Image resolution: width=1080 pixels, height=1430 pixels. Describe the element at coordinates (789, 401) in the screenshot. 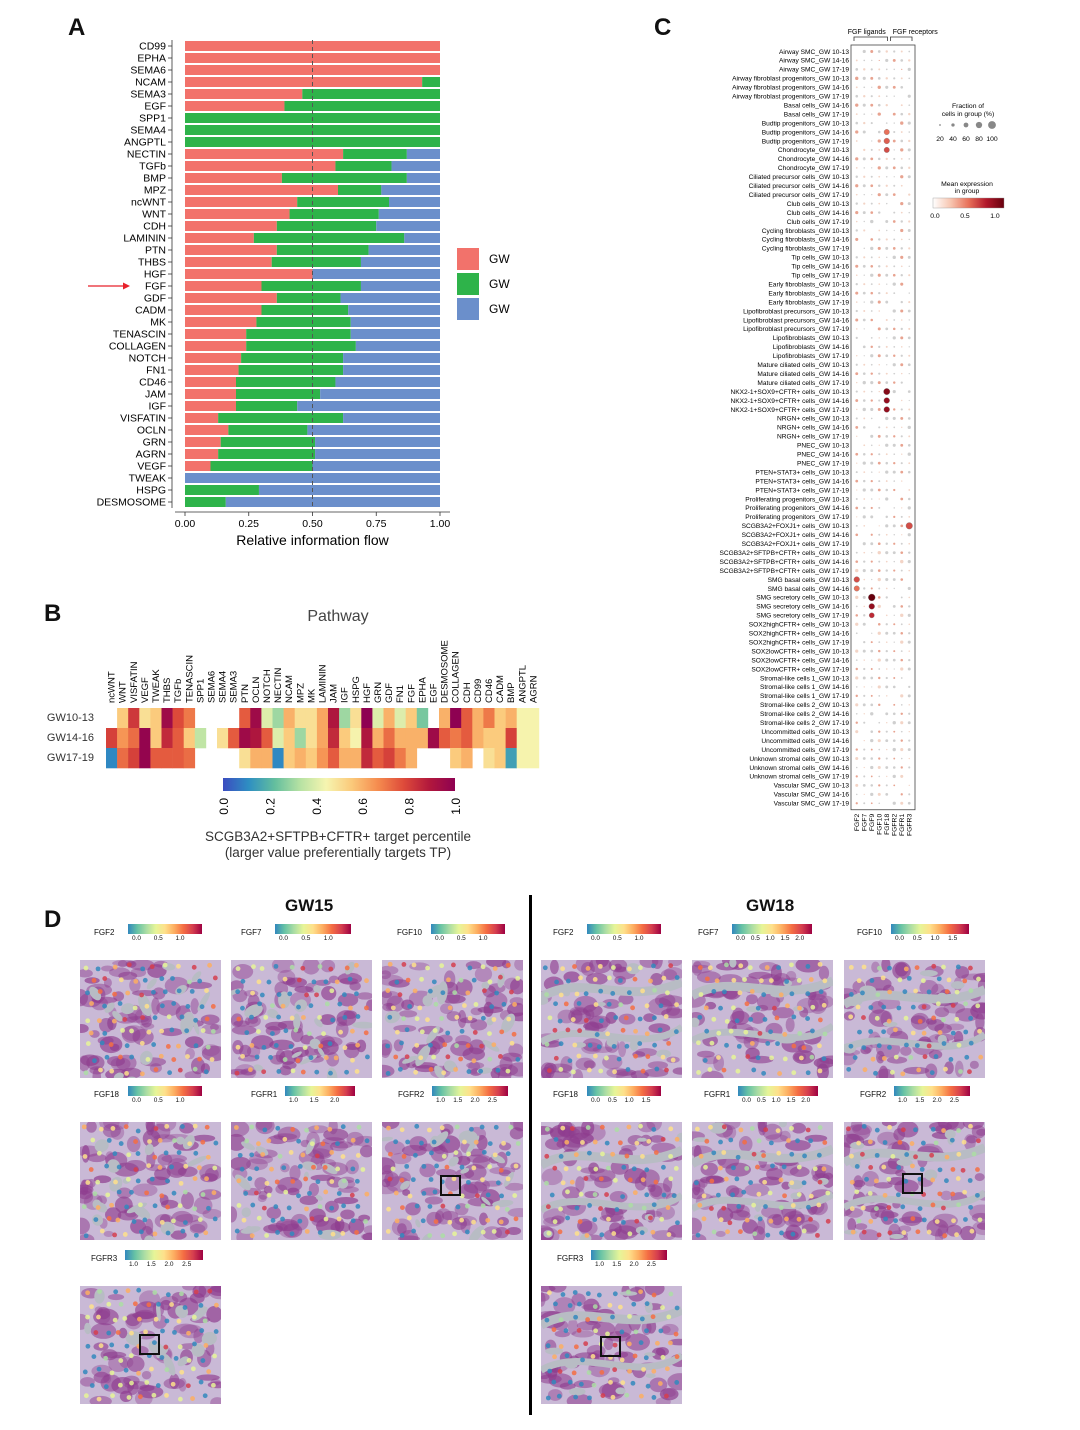

I see `dotplot-row-label: NKX2-1+SOX9+CFTR+ cells_GW 14-16` at that location.